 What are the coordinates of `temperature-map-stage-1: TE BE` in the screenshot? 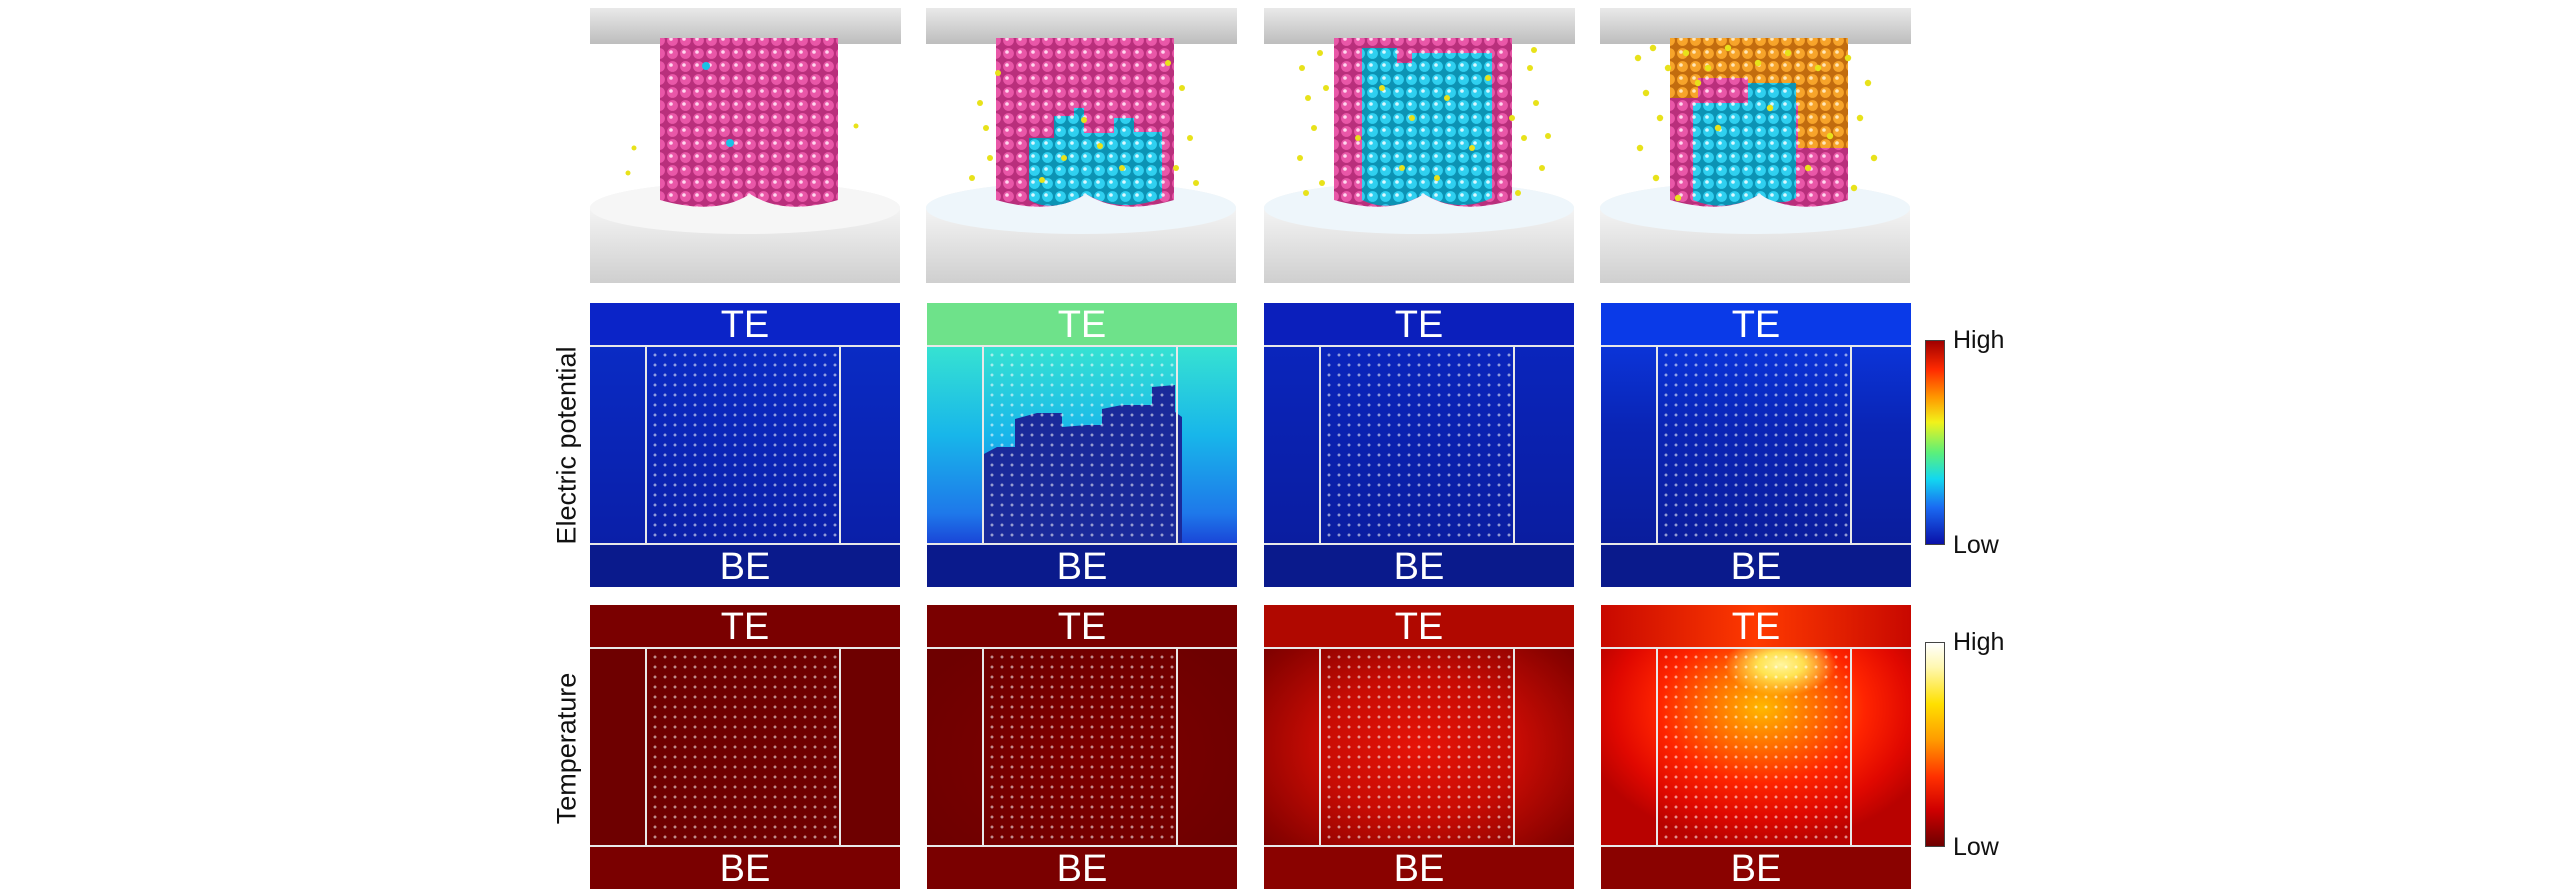 It's located at (745, 747).